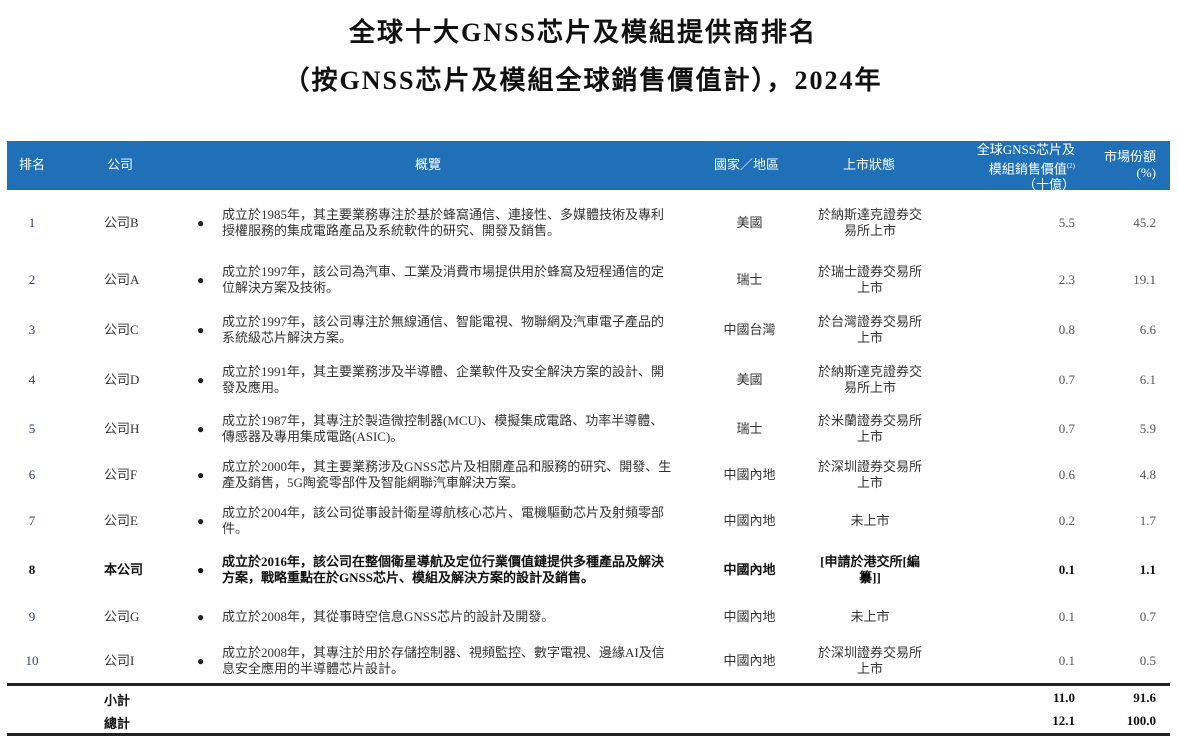  I want to click on header-value: 全球GNSS芯片及 模組銷售價值(2) （十億）, so click(1026, 167).